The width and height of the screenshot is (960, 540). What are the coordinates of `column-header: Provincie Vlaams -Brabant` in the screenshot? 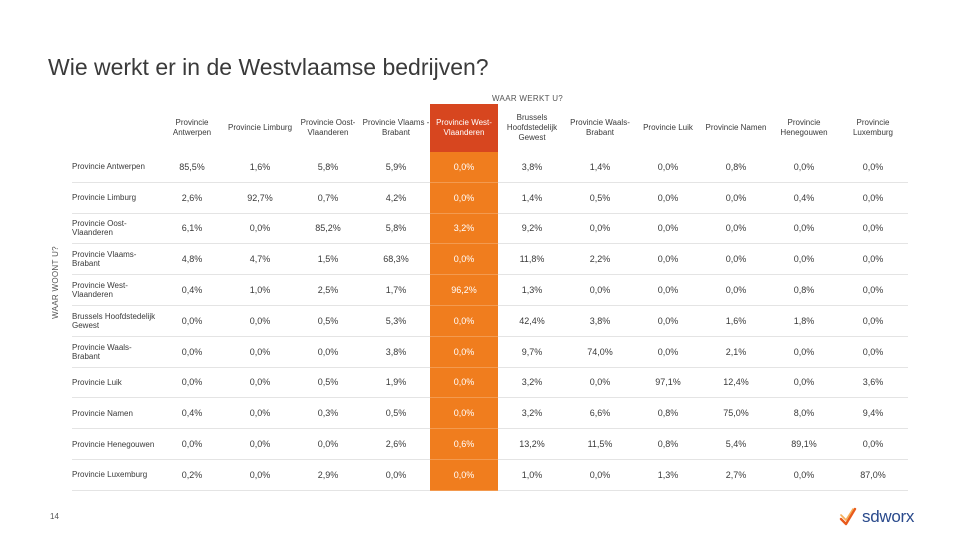 It's located at (396, 127).